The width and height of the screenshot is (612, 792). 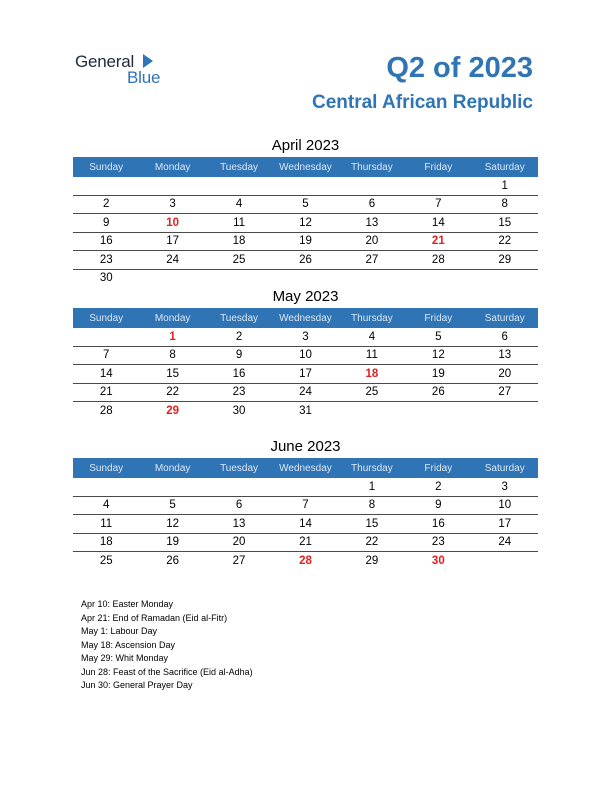 I want to click on holiday-date: 29, so click(x=173, y=410).